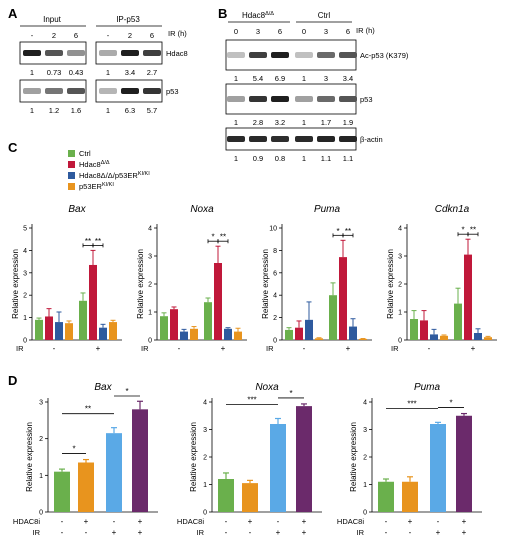 This screenshot has width=520, height=550. I want to click on a-quant: 1.2, so click(54, 110).